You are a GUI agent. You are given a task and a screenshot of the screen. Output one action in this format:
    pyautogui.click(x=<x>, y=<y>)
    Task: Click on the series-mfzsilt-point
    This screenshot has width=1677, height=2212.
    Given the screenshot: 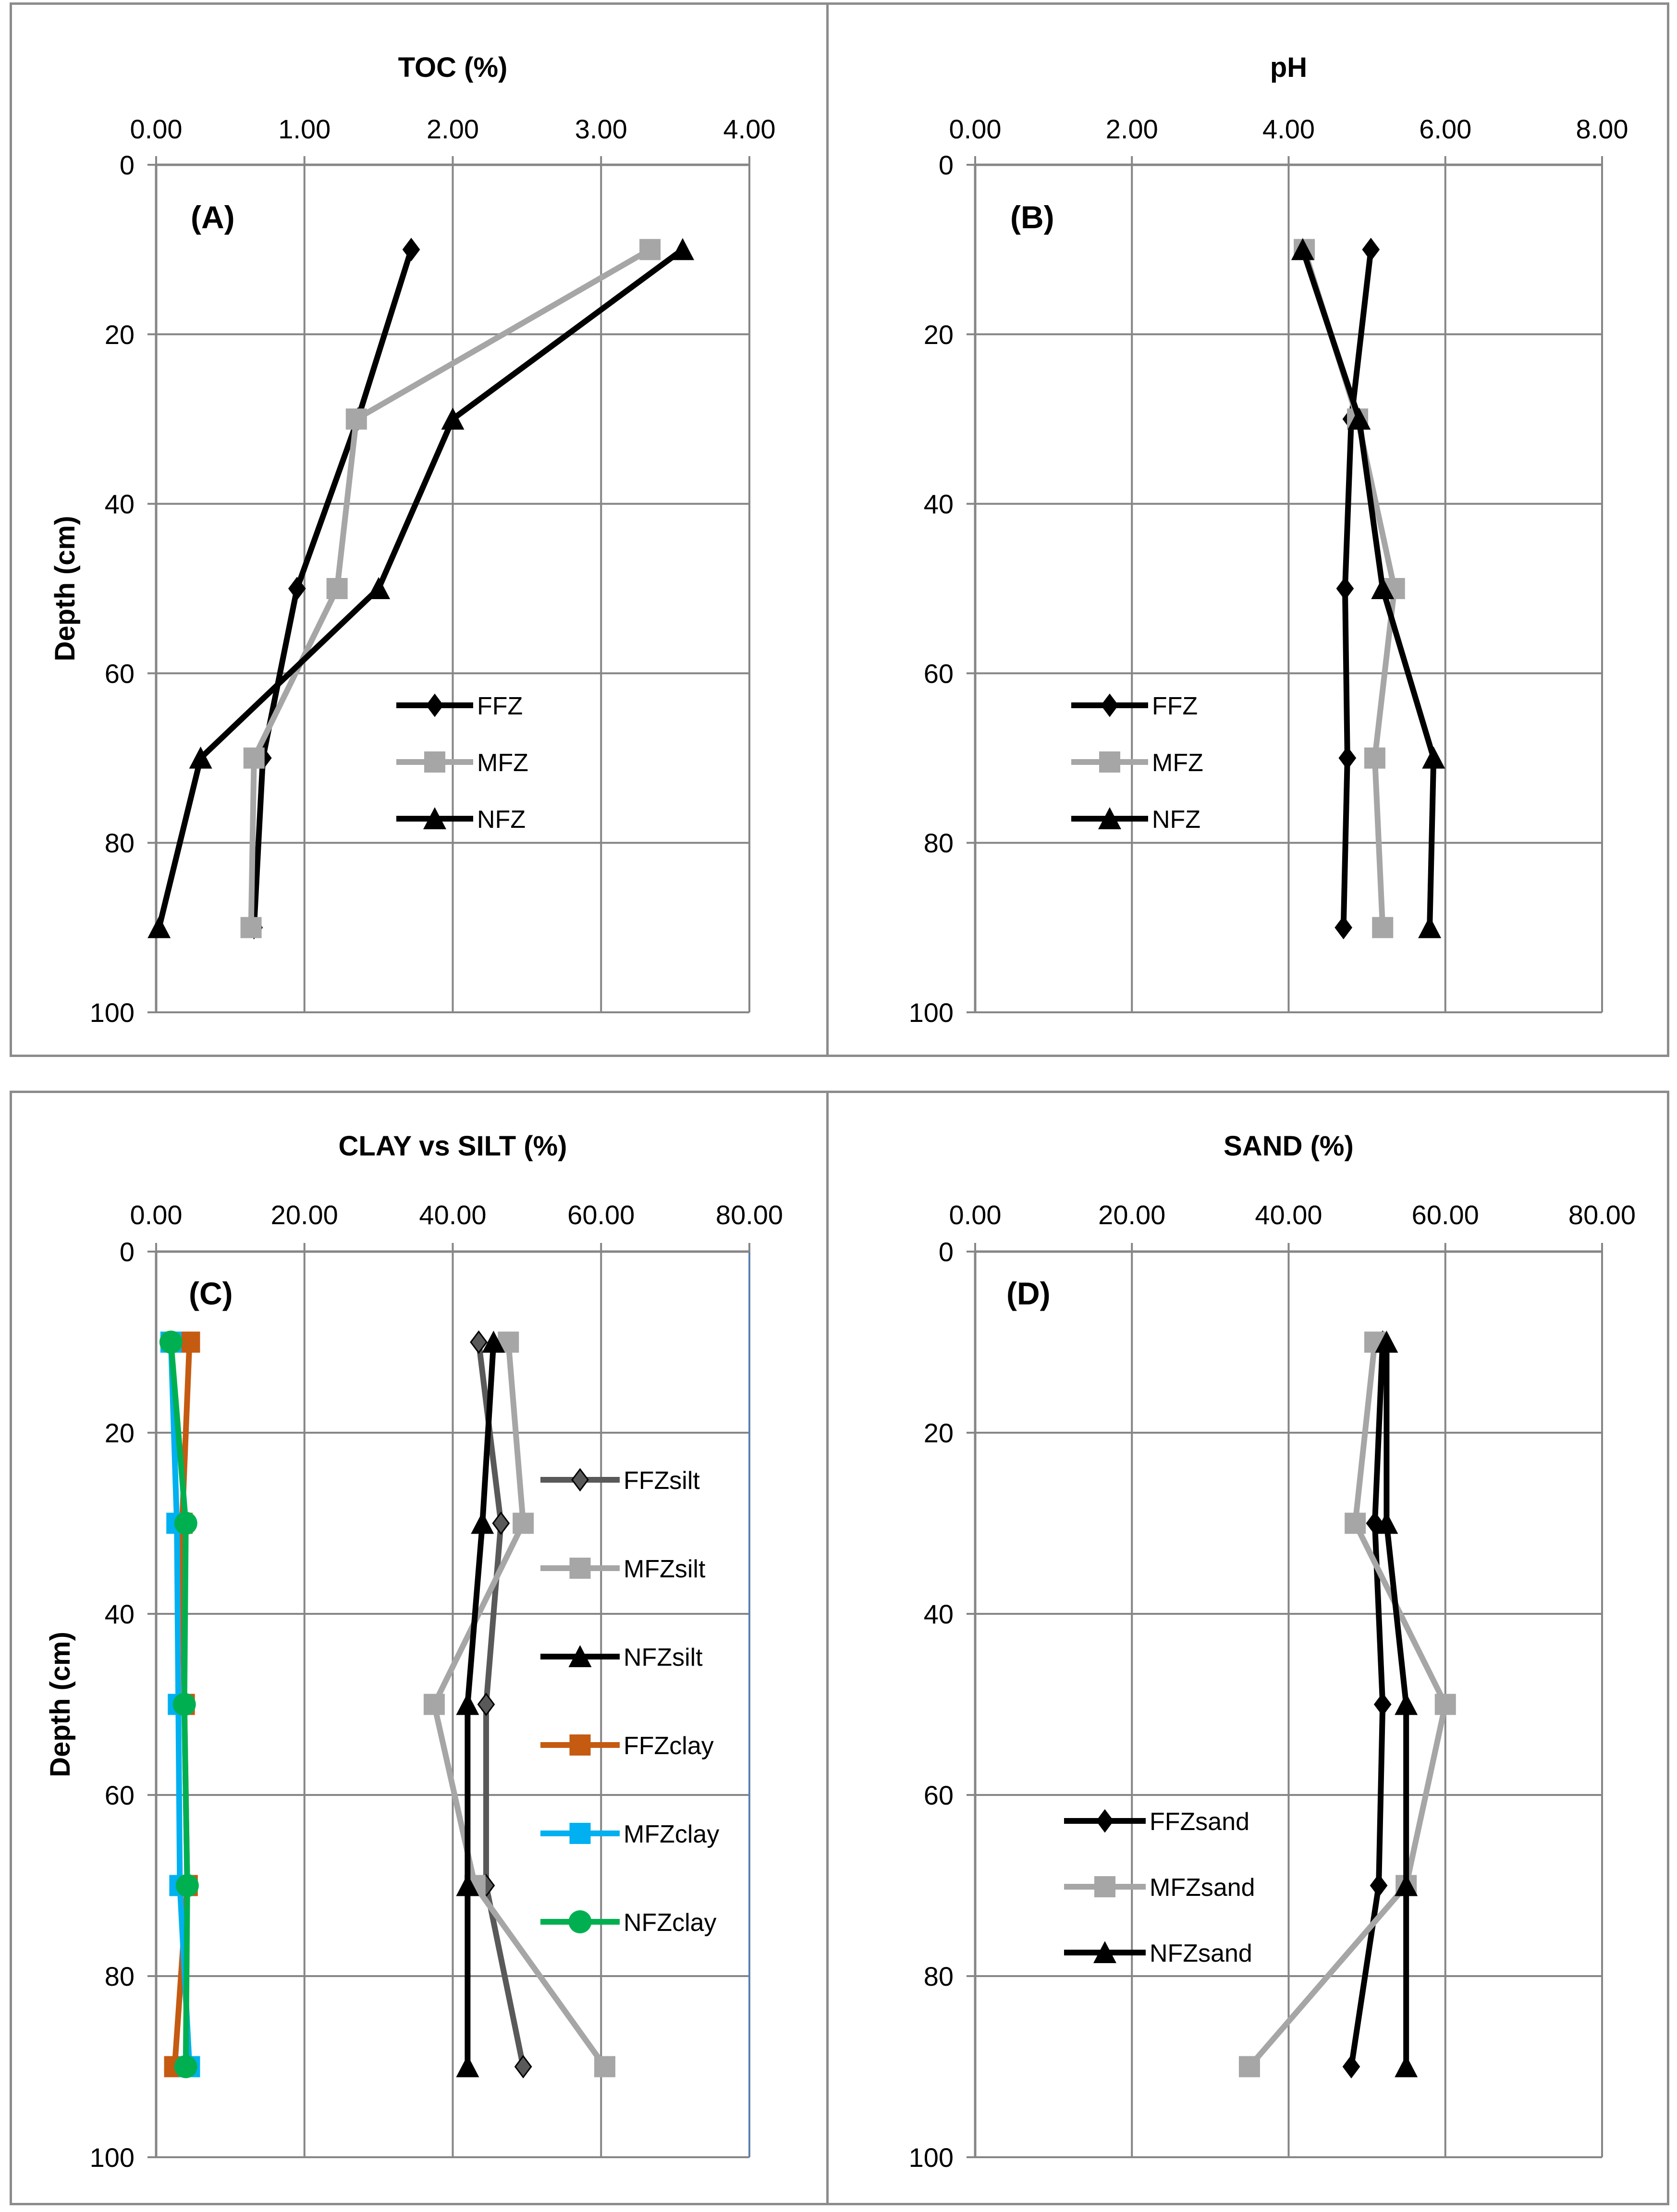 What is the action you would take?
    pyautogui.click(x=434, y=1704)
    